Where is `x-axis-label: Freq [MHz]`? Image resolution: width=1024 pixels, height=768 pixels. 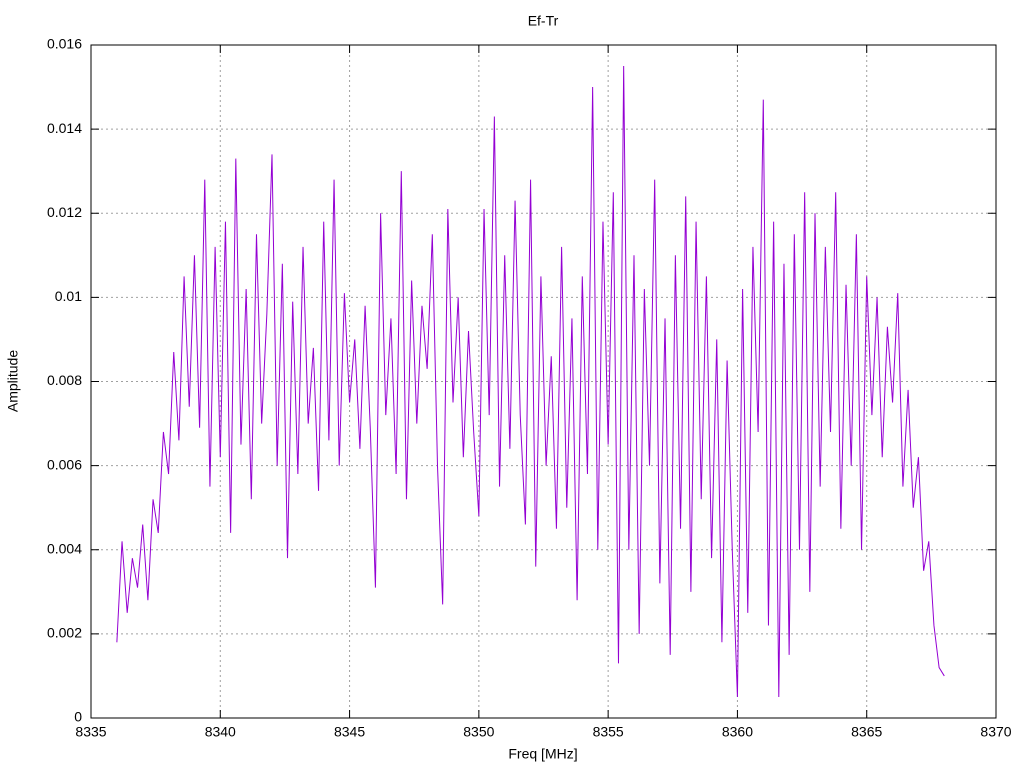 x-axis-label: Freq [MHz] is located at coordinates (542, 754).